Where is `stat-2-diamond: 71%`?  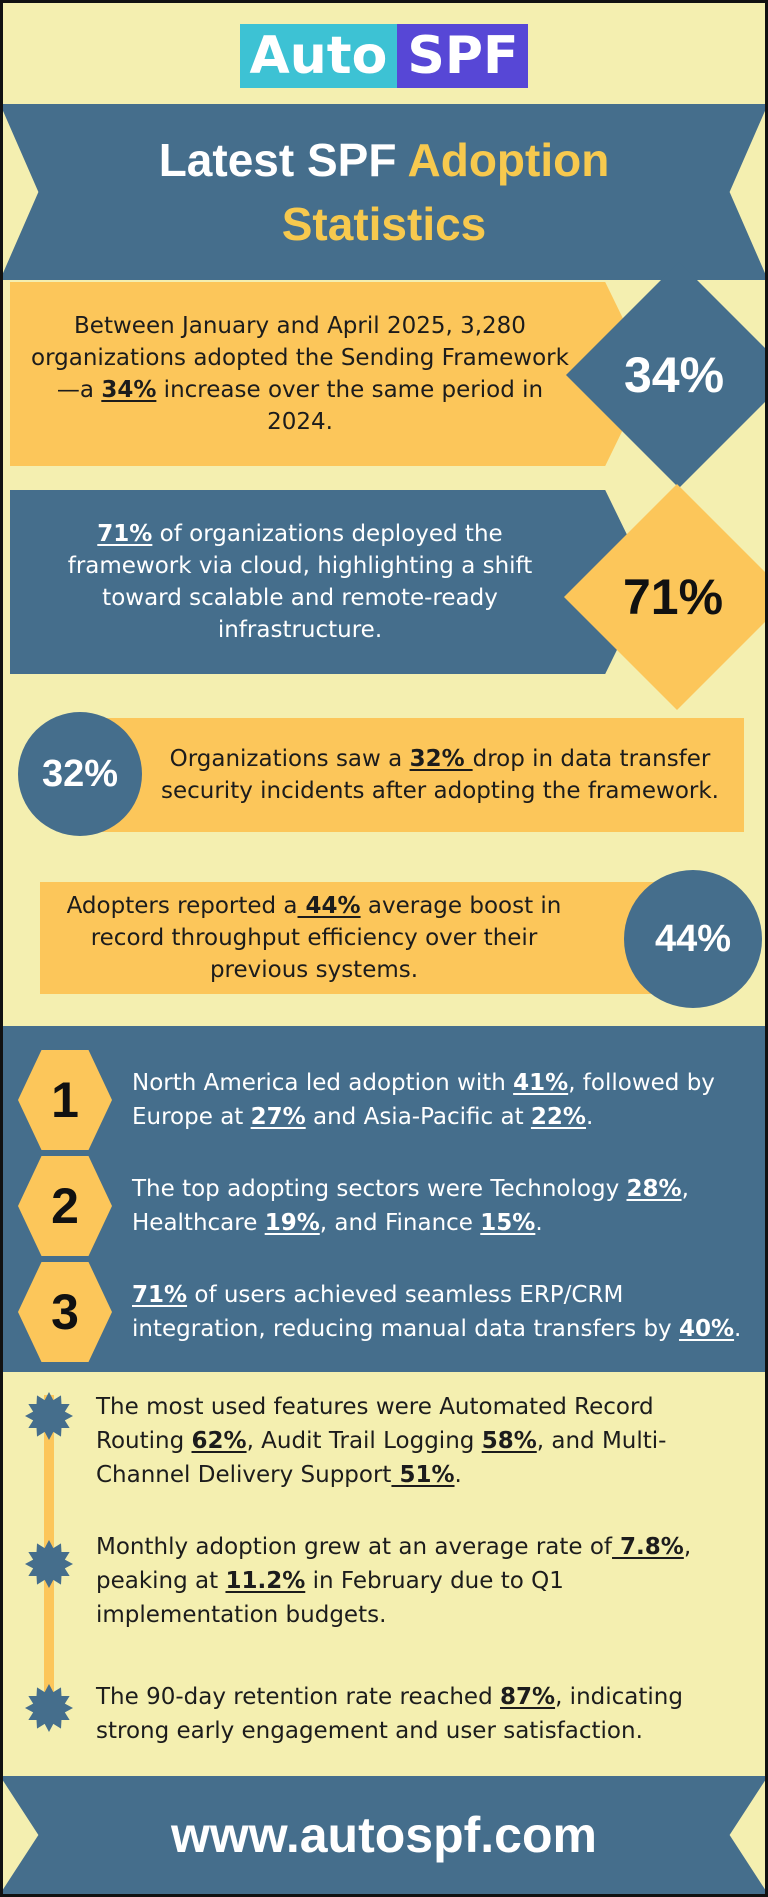
stat-2-diamond: 71% is located at coordinates (666, 597).